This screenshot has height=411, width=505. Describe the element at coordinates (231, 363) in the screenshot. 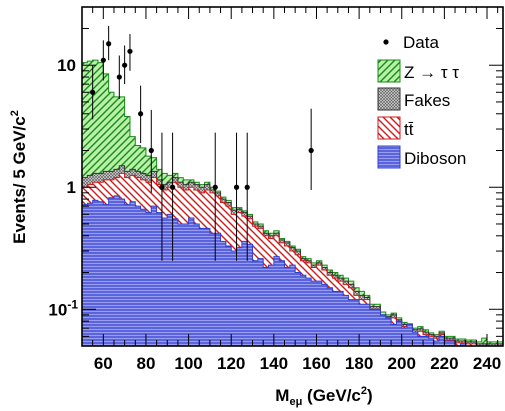

I see `x-tick-label: 120` at that location.